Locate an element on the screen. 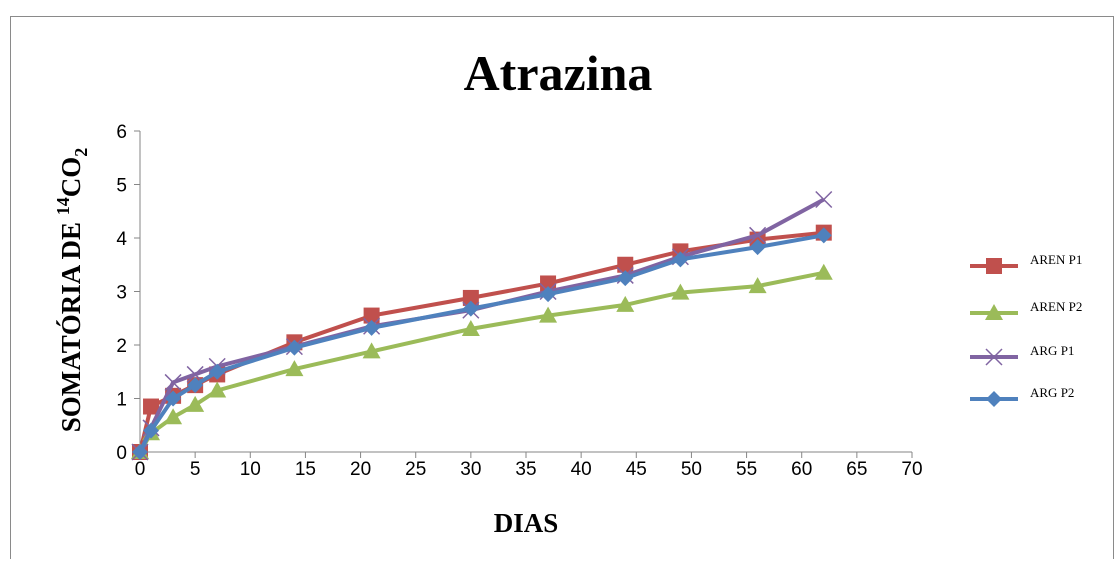 This screenshot has height=563, width=1118. legend-entry: AREN P1 is located at coordinates (1026, 263).